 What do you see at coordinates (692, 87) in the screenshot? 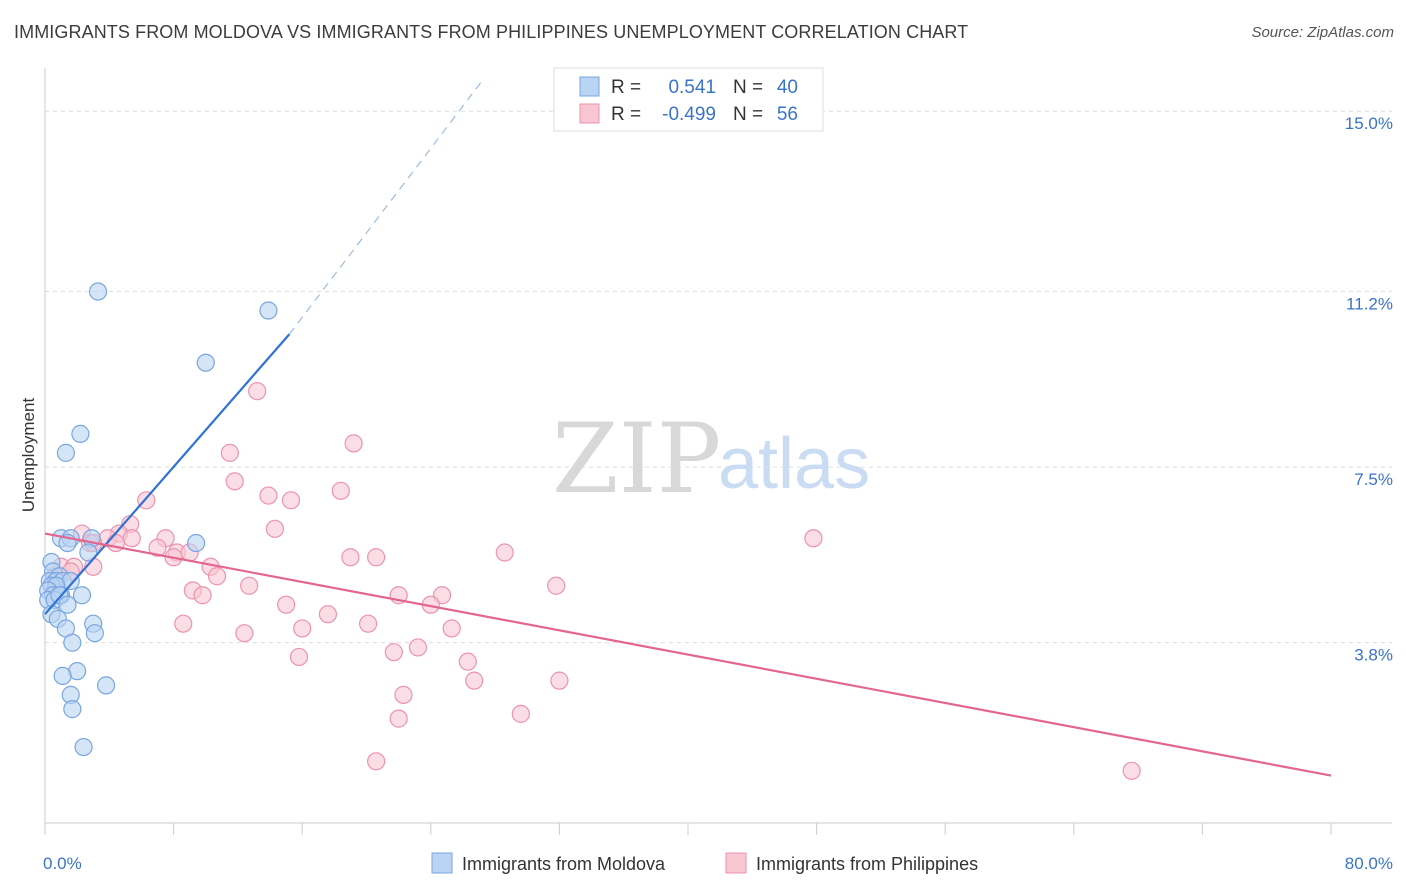
I see `legend-r-value-moldova: 0.541` at bounding box center [692, 87].